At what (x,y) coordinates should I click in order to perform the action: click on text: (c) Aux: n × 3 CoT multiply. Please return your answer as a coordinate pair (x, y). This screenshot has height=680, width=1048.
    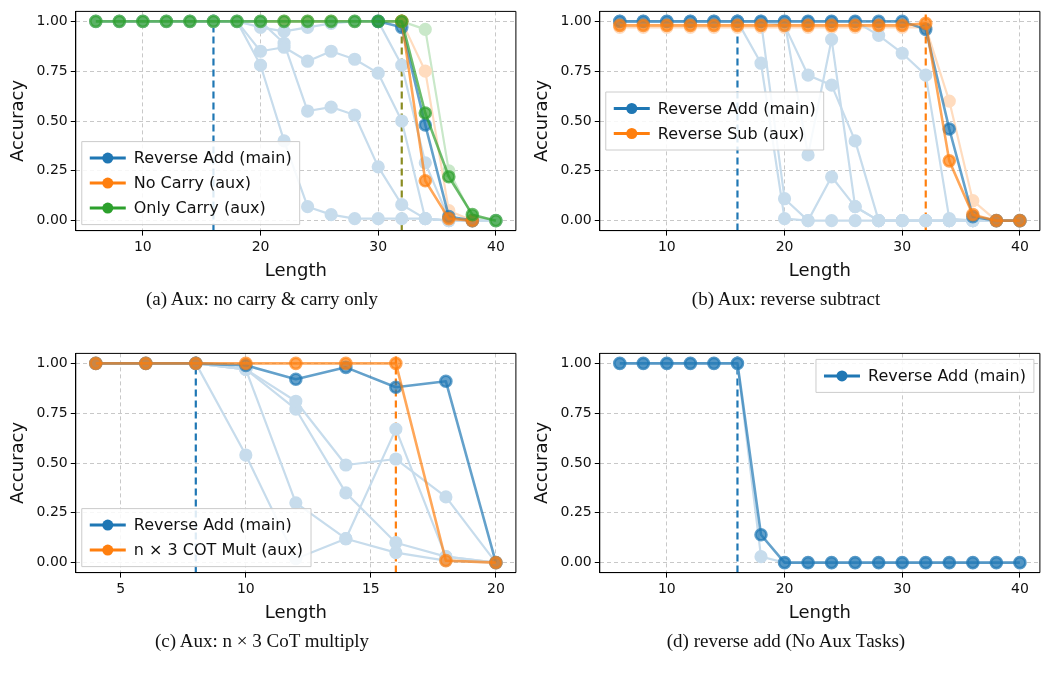
    Looking at the image, I should click on (262, 641).